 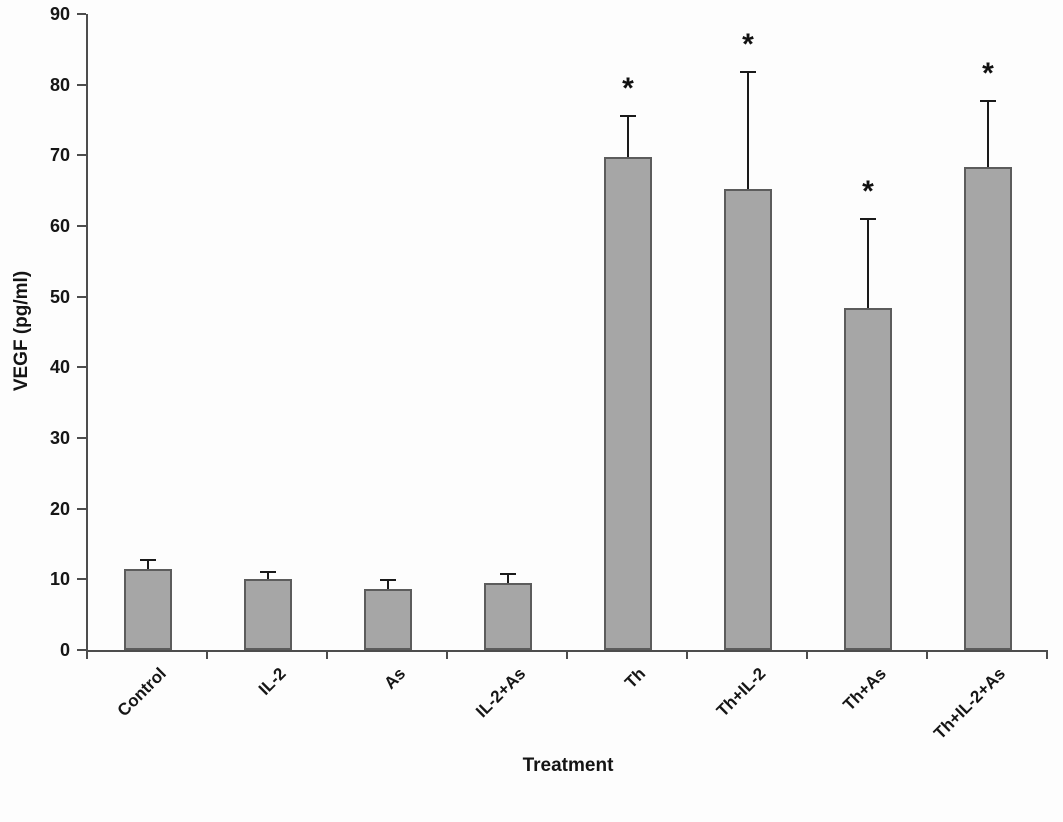 What do you see at coordinates (395, 678) in the screenshot?
I see `x-tick-label: As` at bounding box center [395, 678].